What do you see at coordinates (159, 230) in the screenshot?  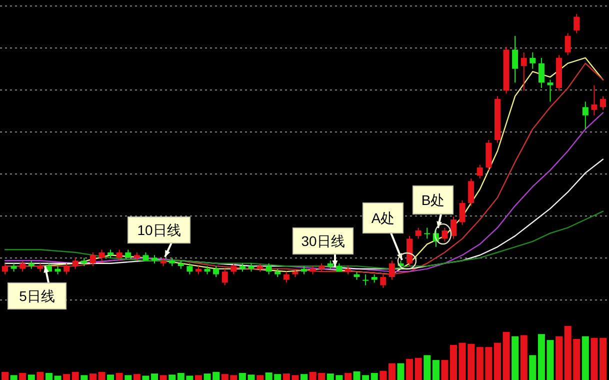 I see `annotation: 10日线` at bounding box center [159, 230].